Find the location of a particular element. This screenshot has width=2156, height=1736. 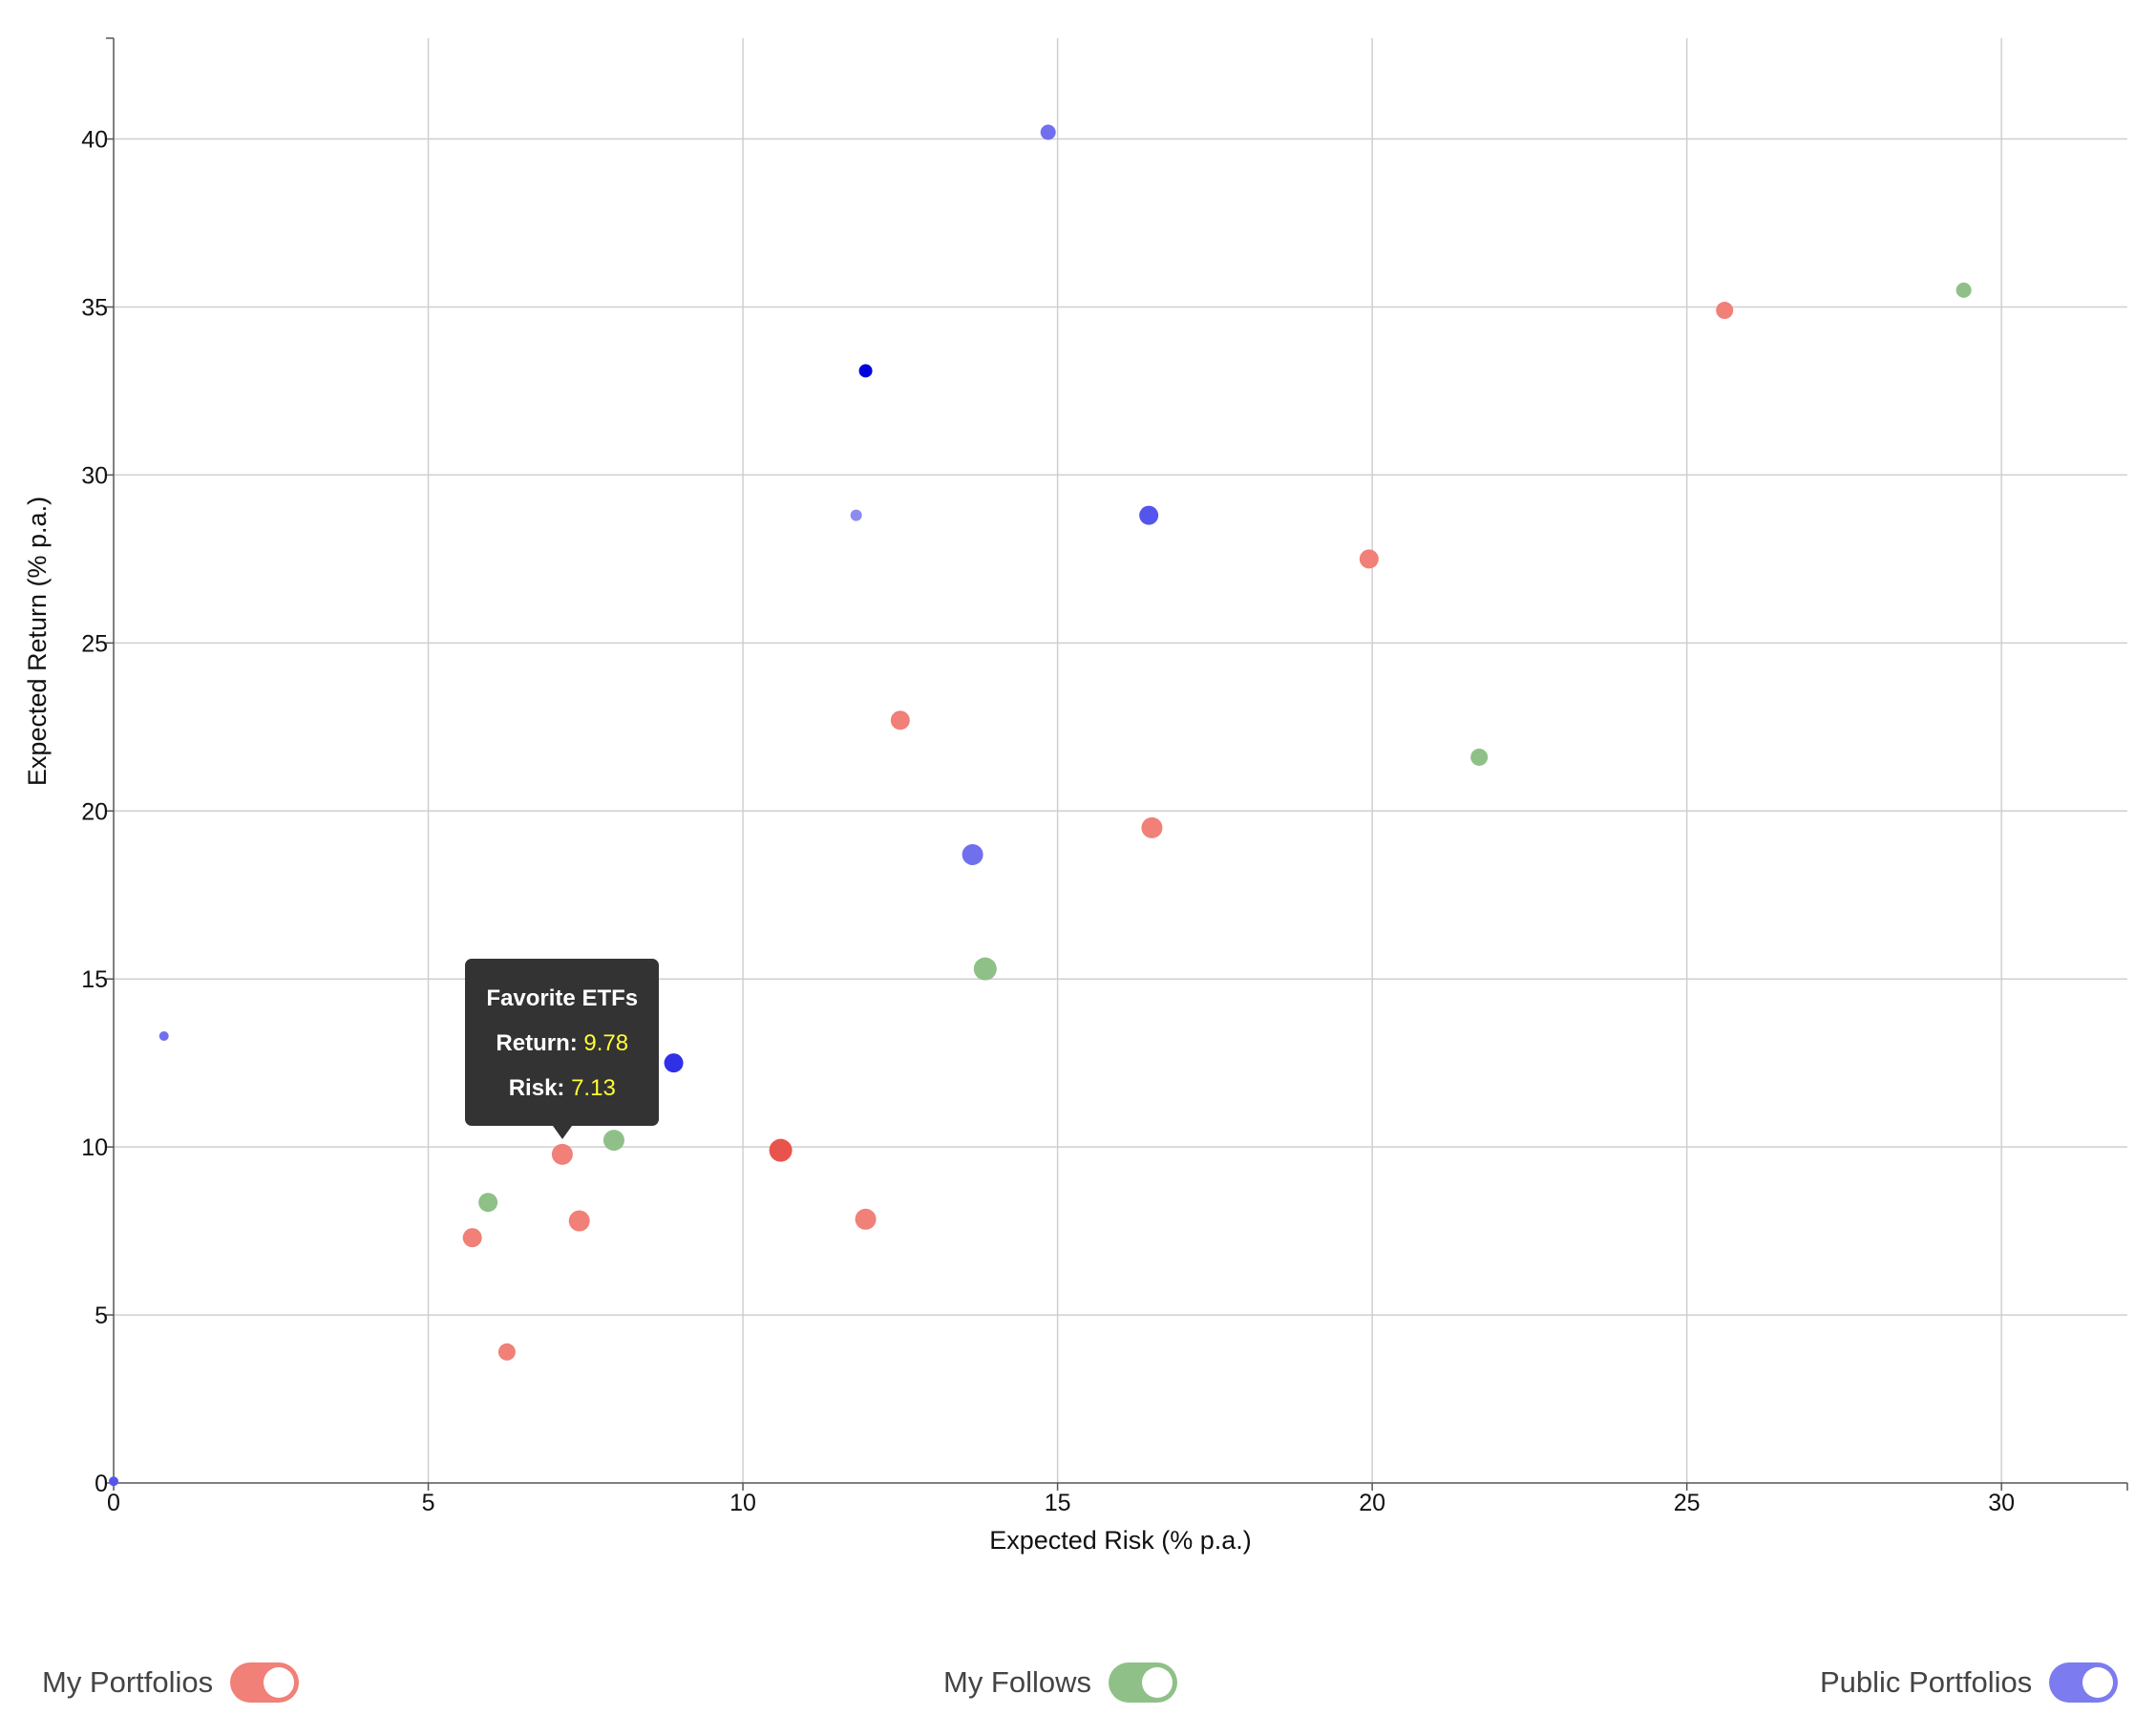

legend-my-follows: My Follows is located at coordinates (1060, 1683).